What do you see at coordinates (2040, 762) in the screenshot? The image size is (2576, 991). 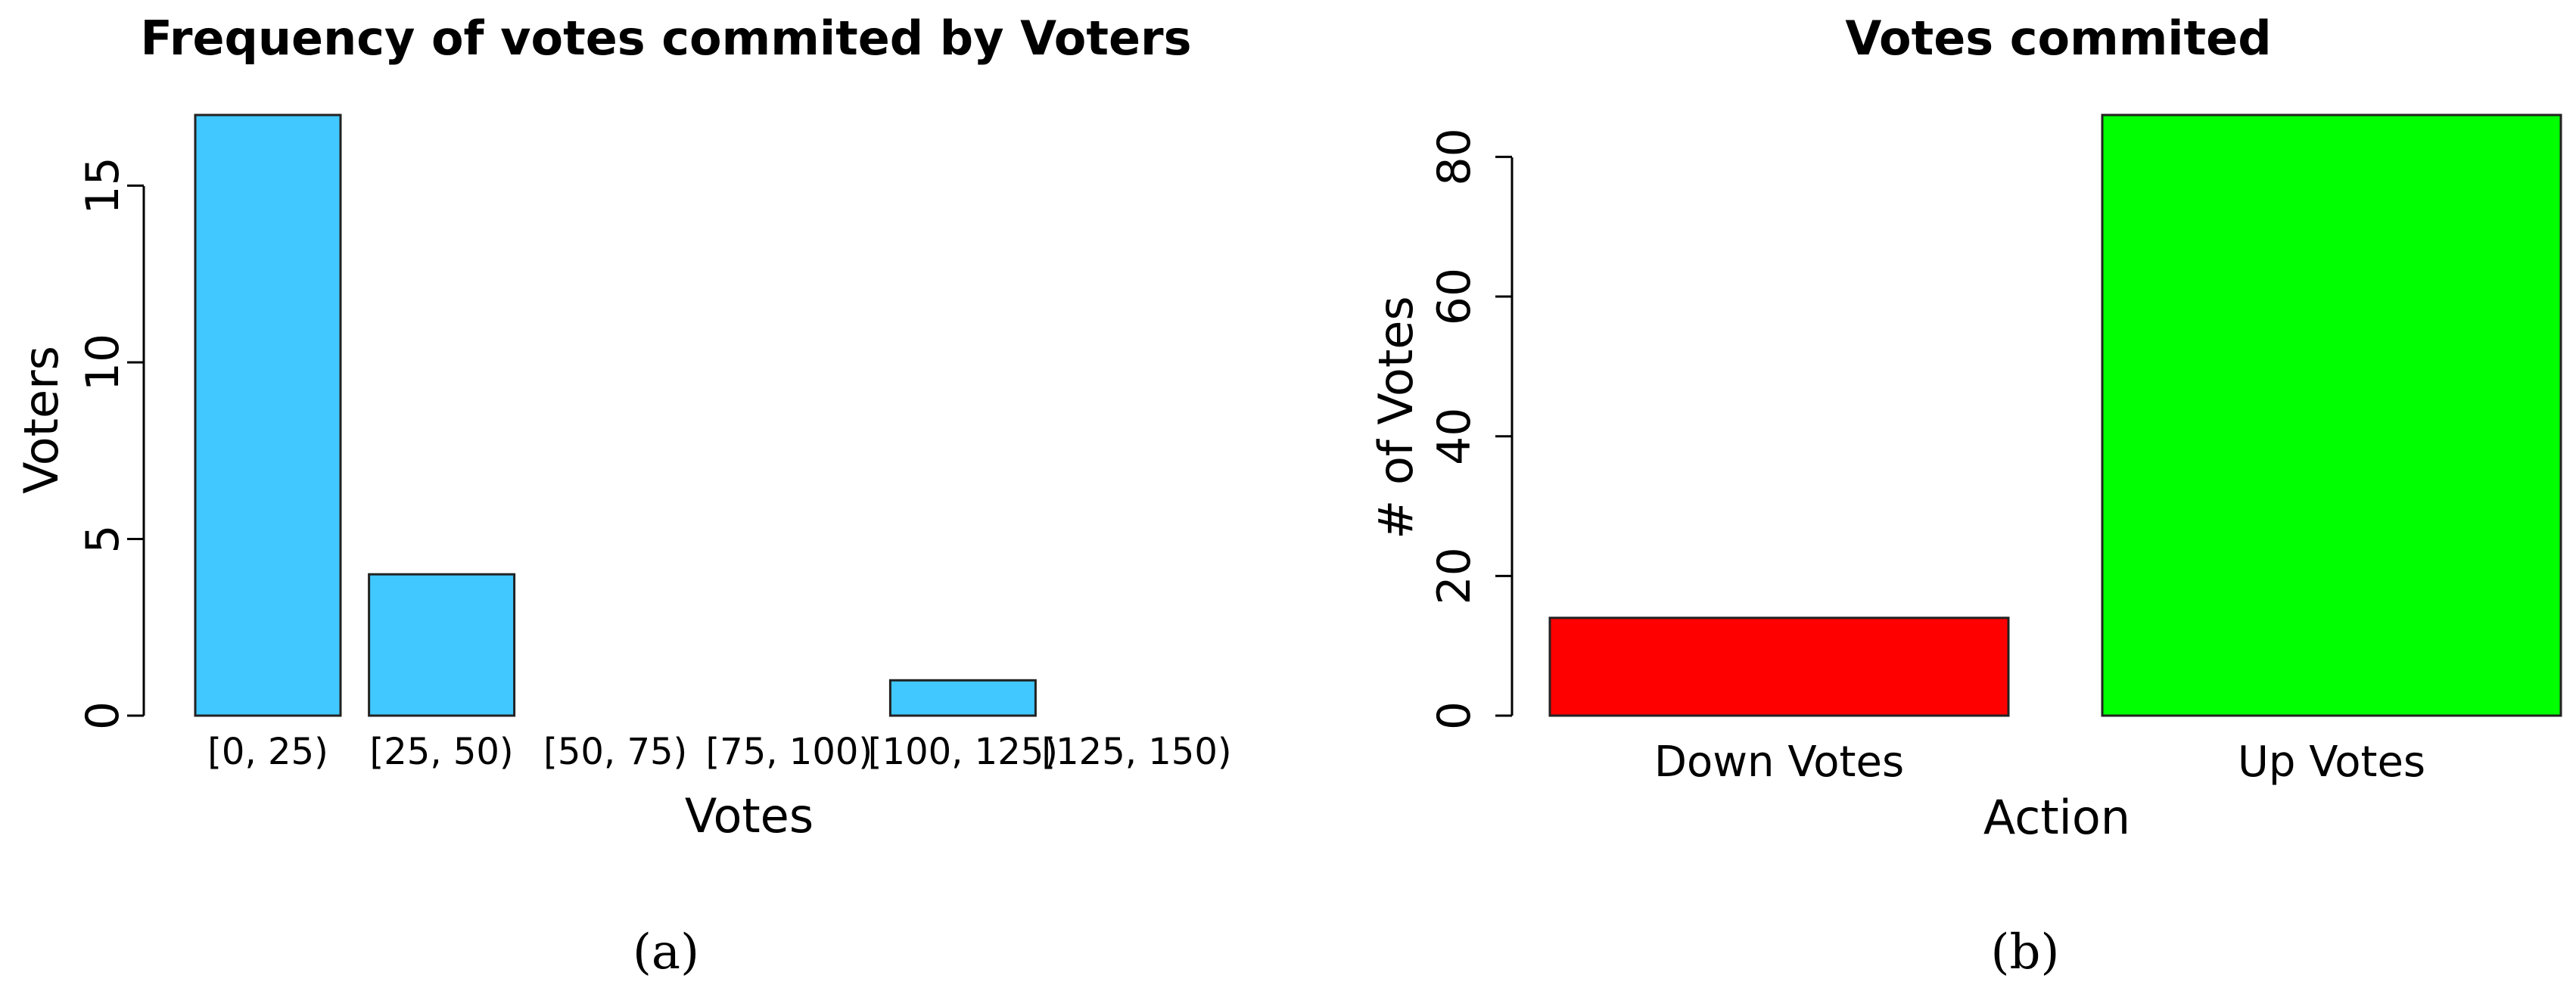 I see `chart-b-category-labels: Down Votes Up Votes` at bounding box center [2040, 762].